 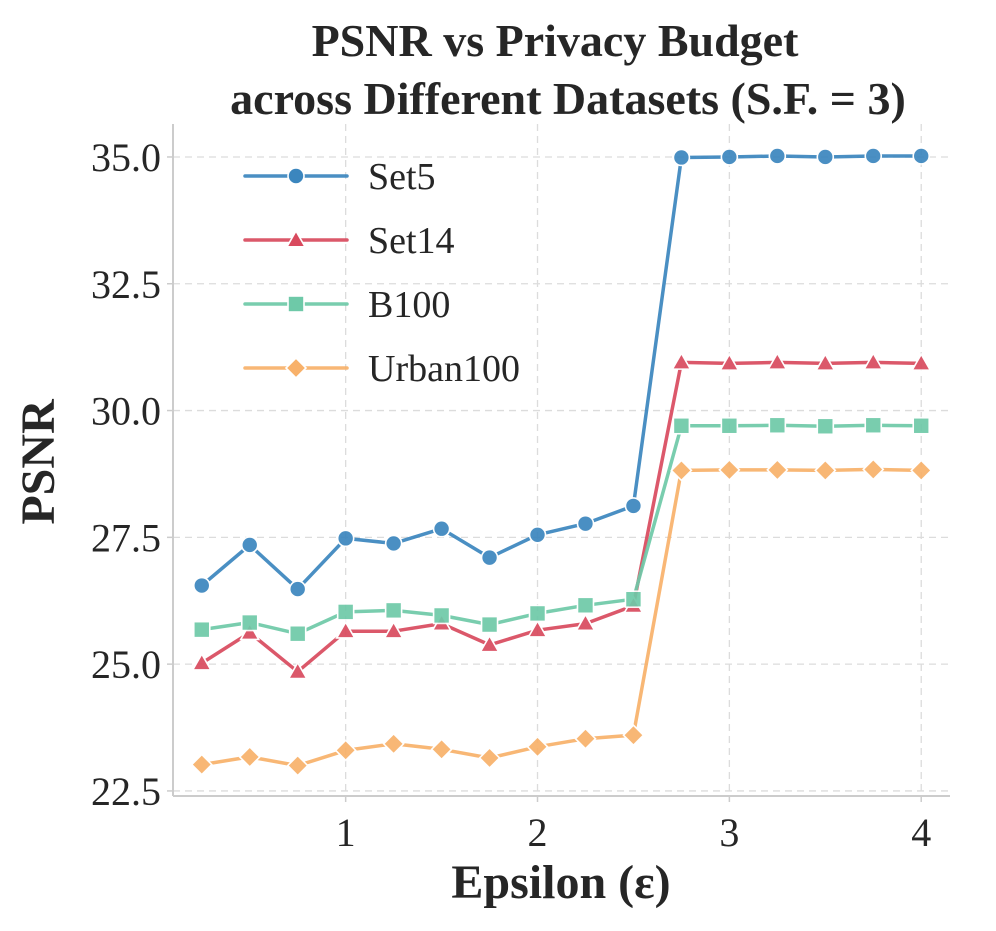 I want to click on legend: Set5 Set14 B100 Urban100, so click(x=381, y=273).